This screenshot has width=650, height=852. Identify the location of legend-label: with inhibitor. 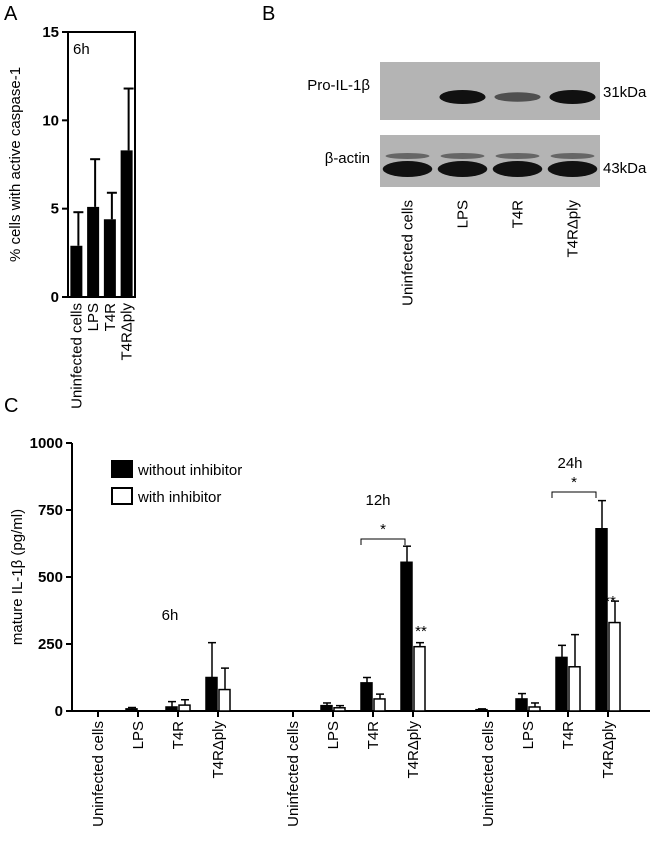
(179, 497).